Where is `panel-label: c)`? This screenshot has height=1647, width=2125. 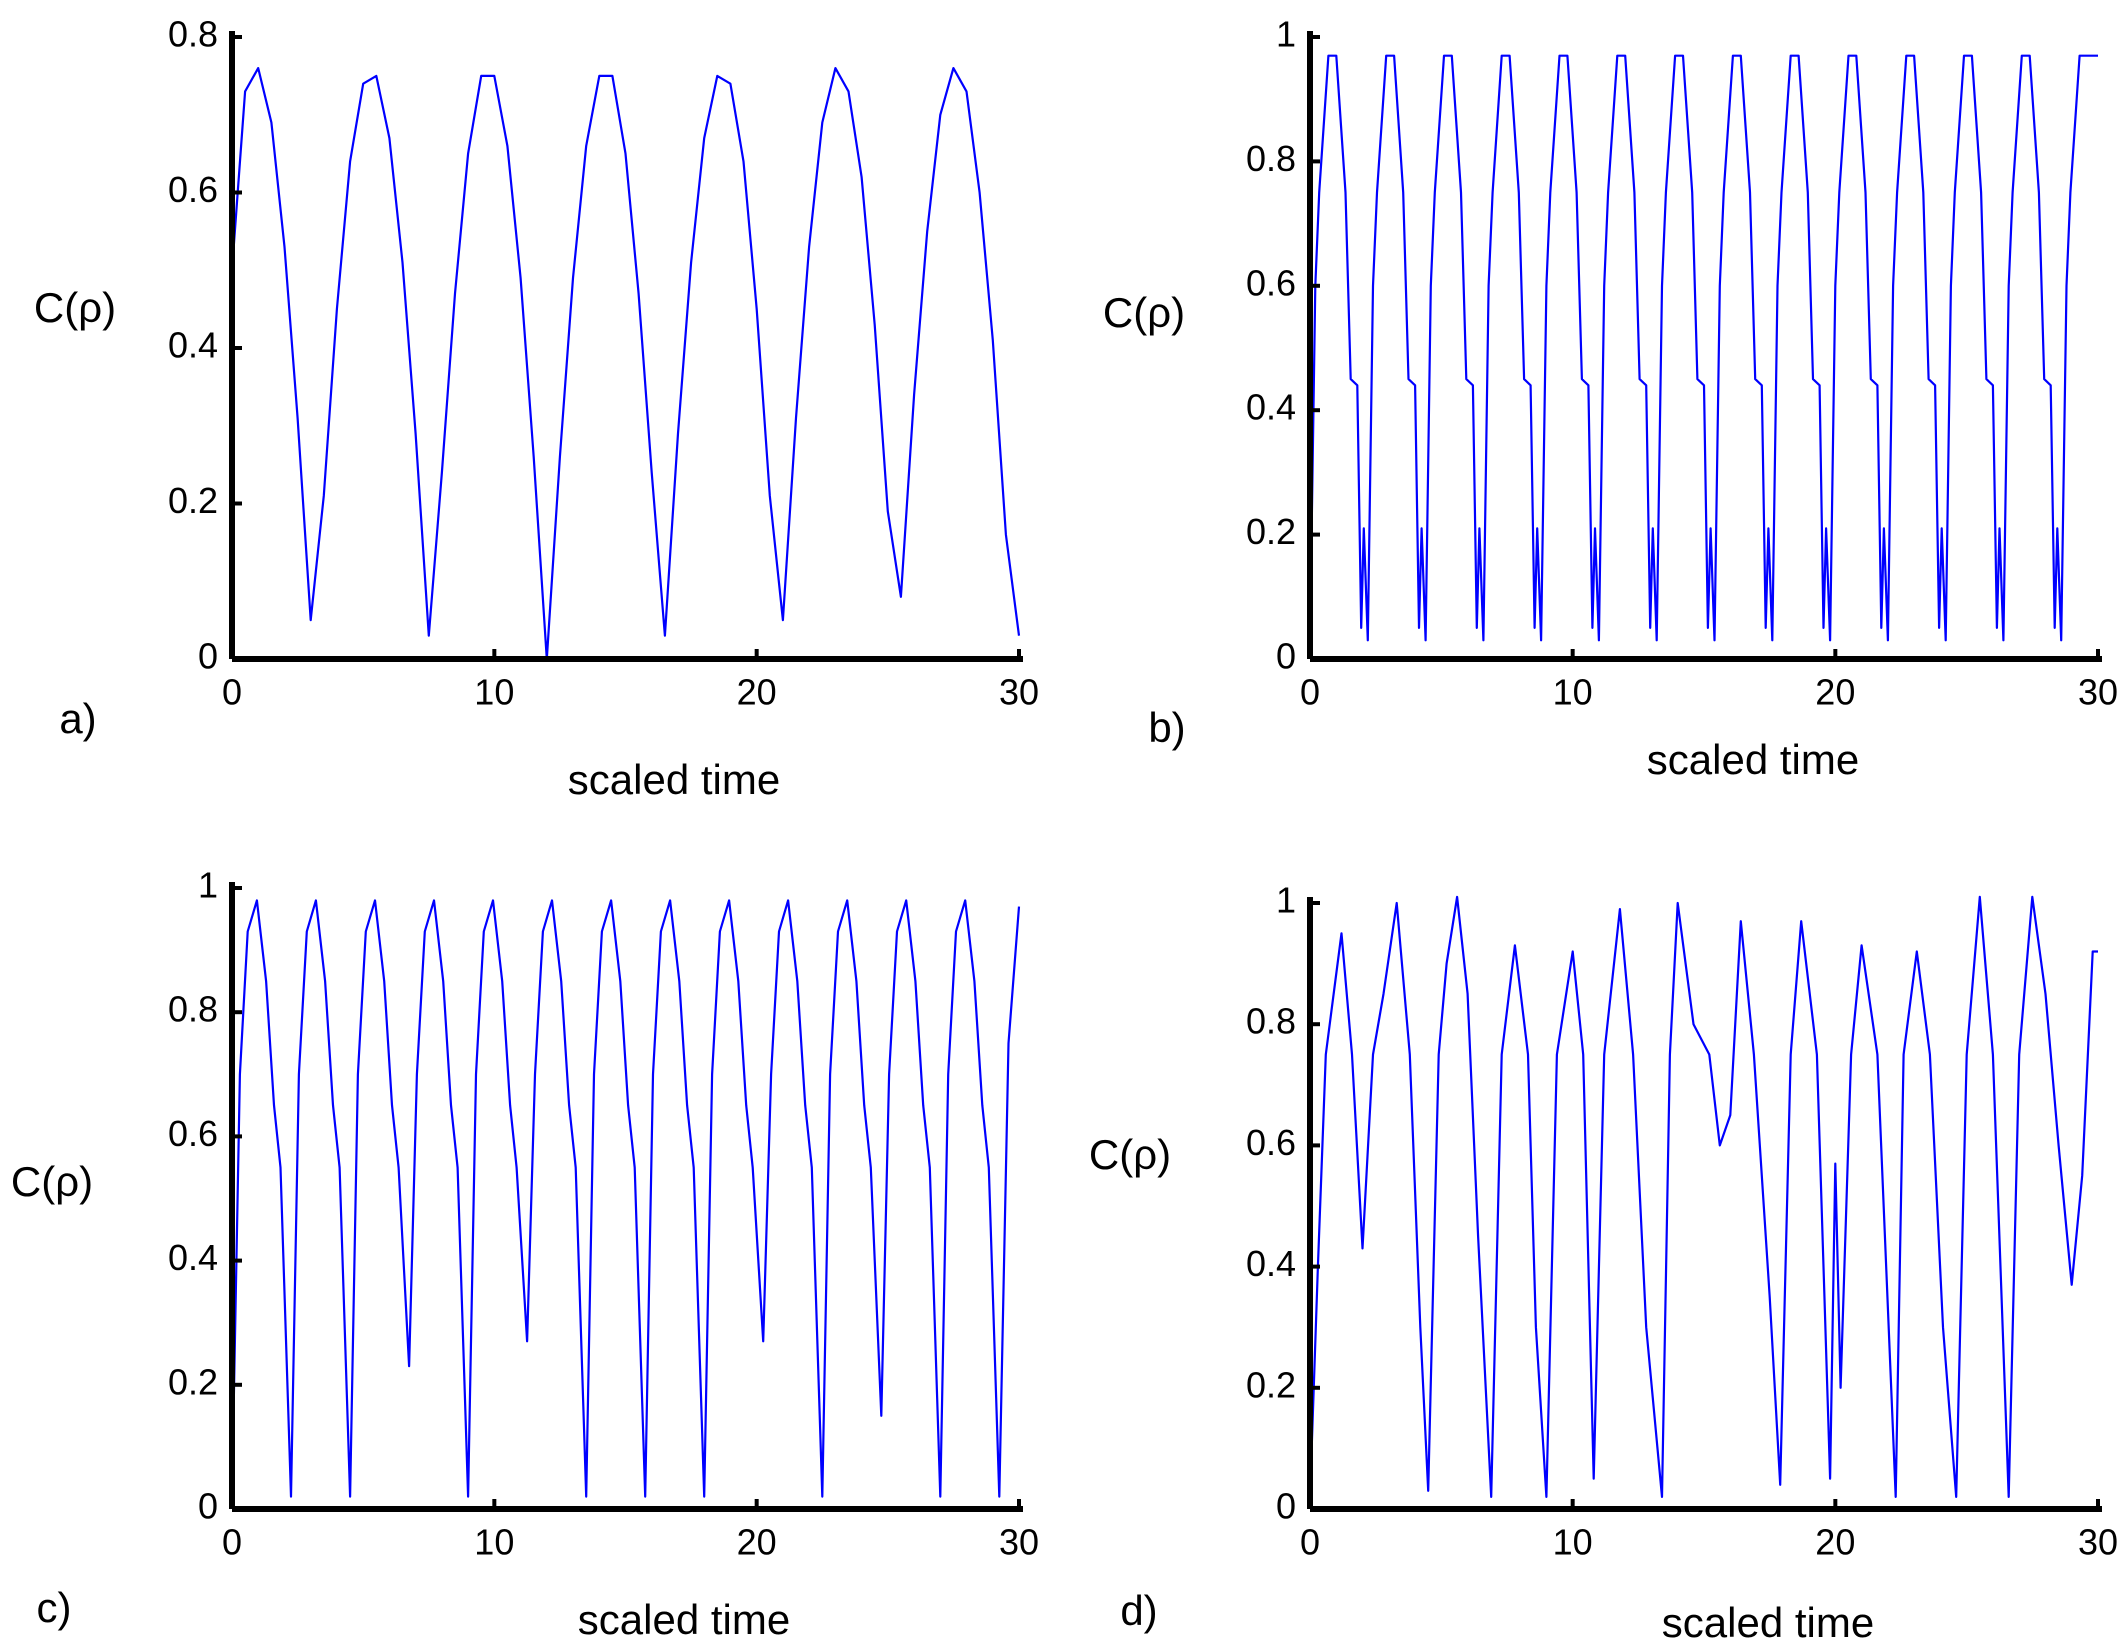
panel-label: c) is located at coordinates (54, 1607).